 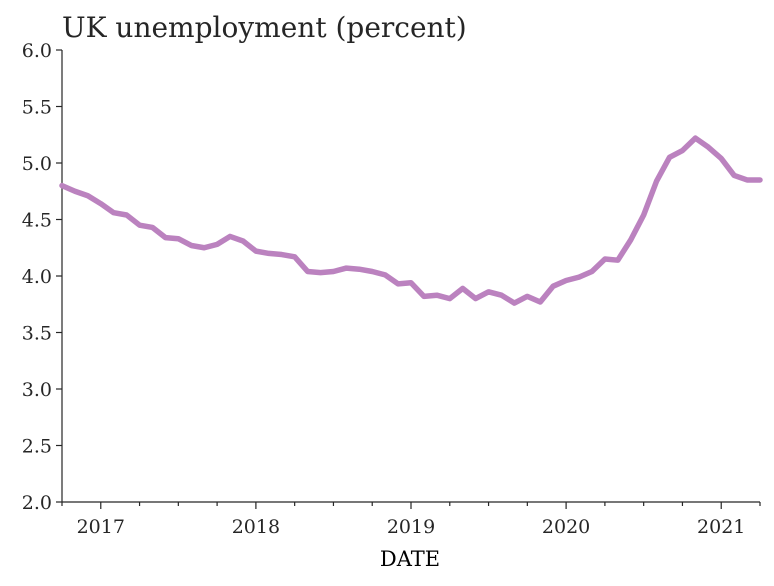 I want to click on y-tick-label: 4.0, so click(x=37, y=277).